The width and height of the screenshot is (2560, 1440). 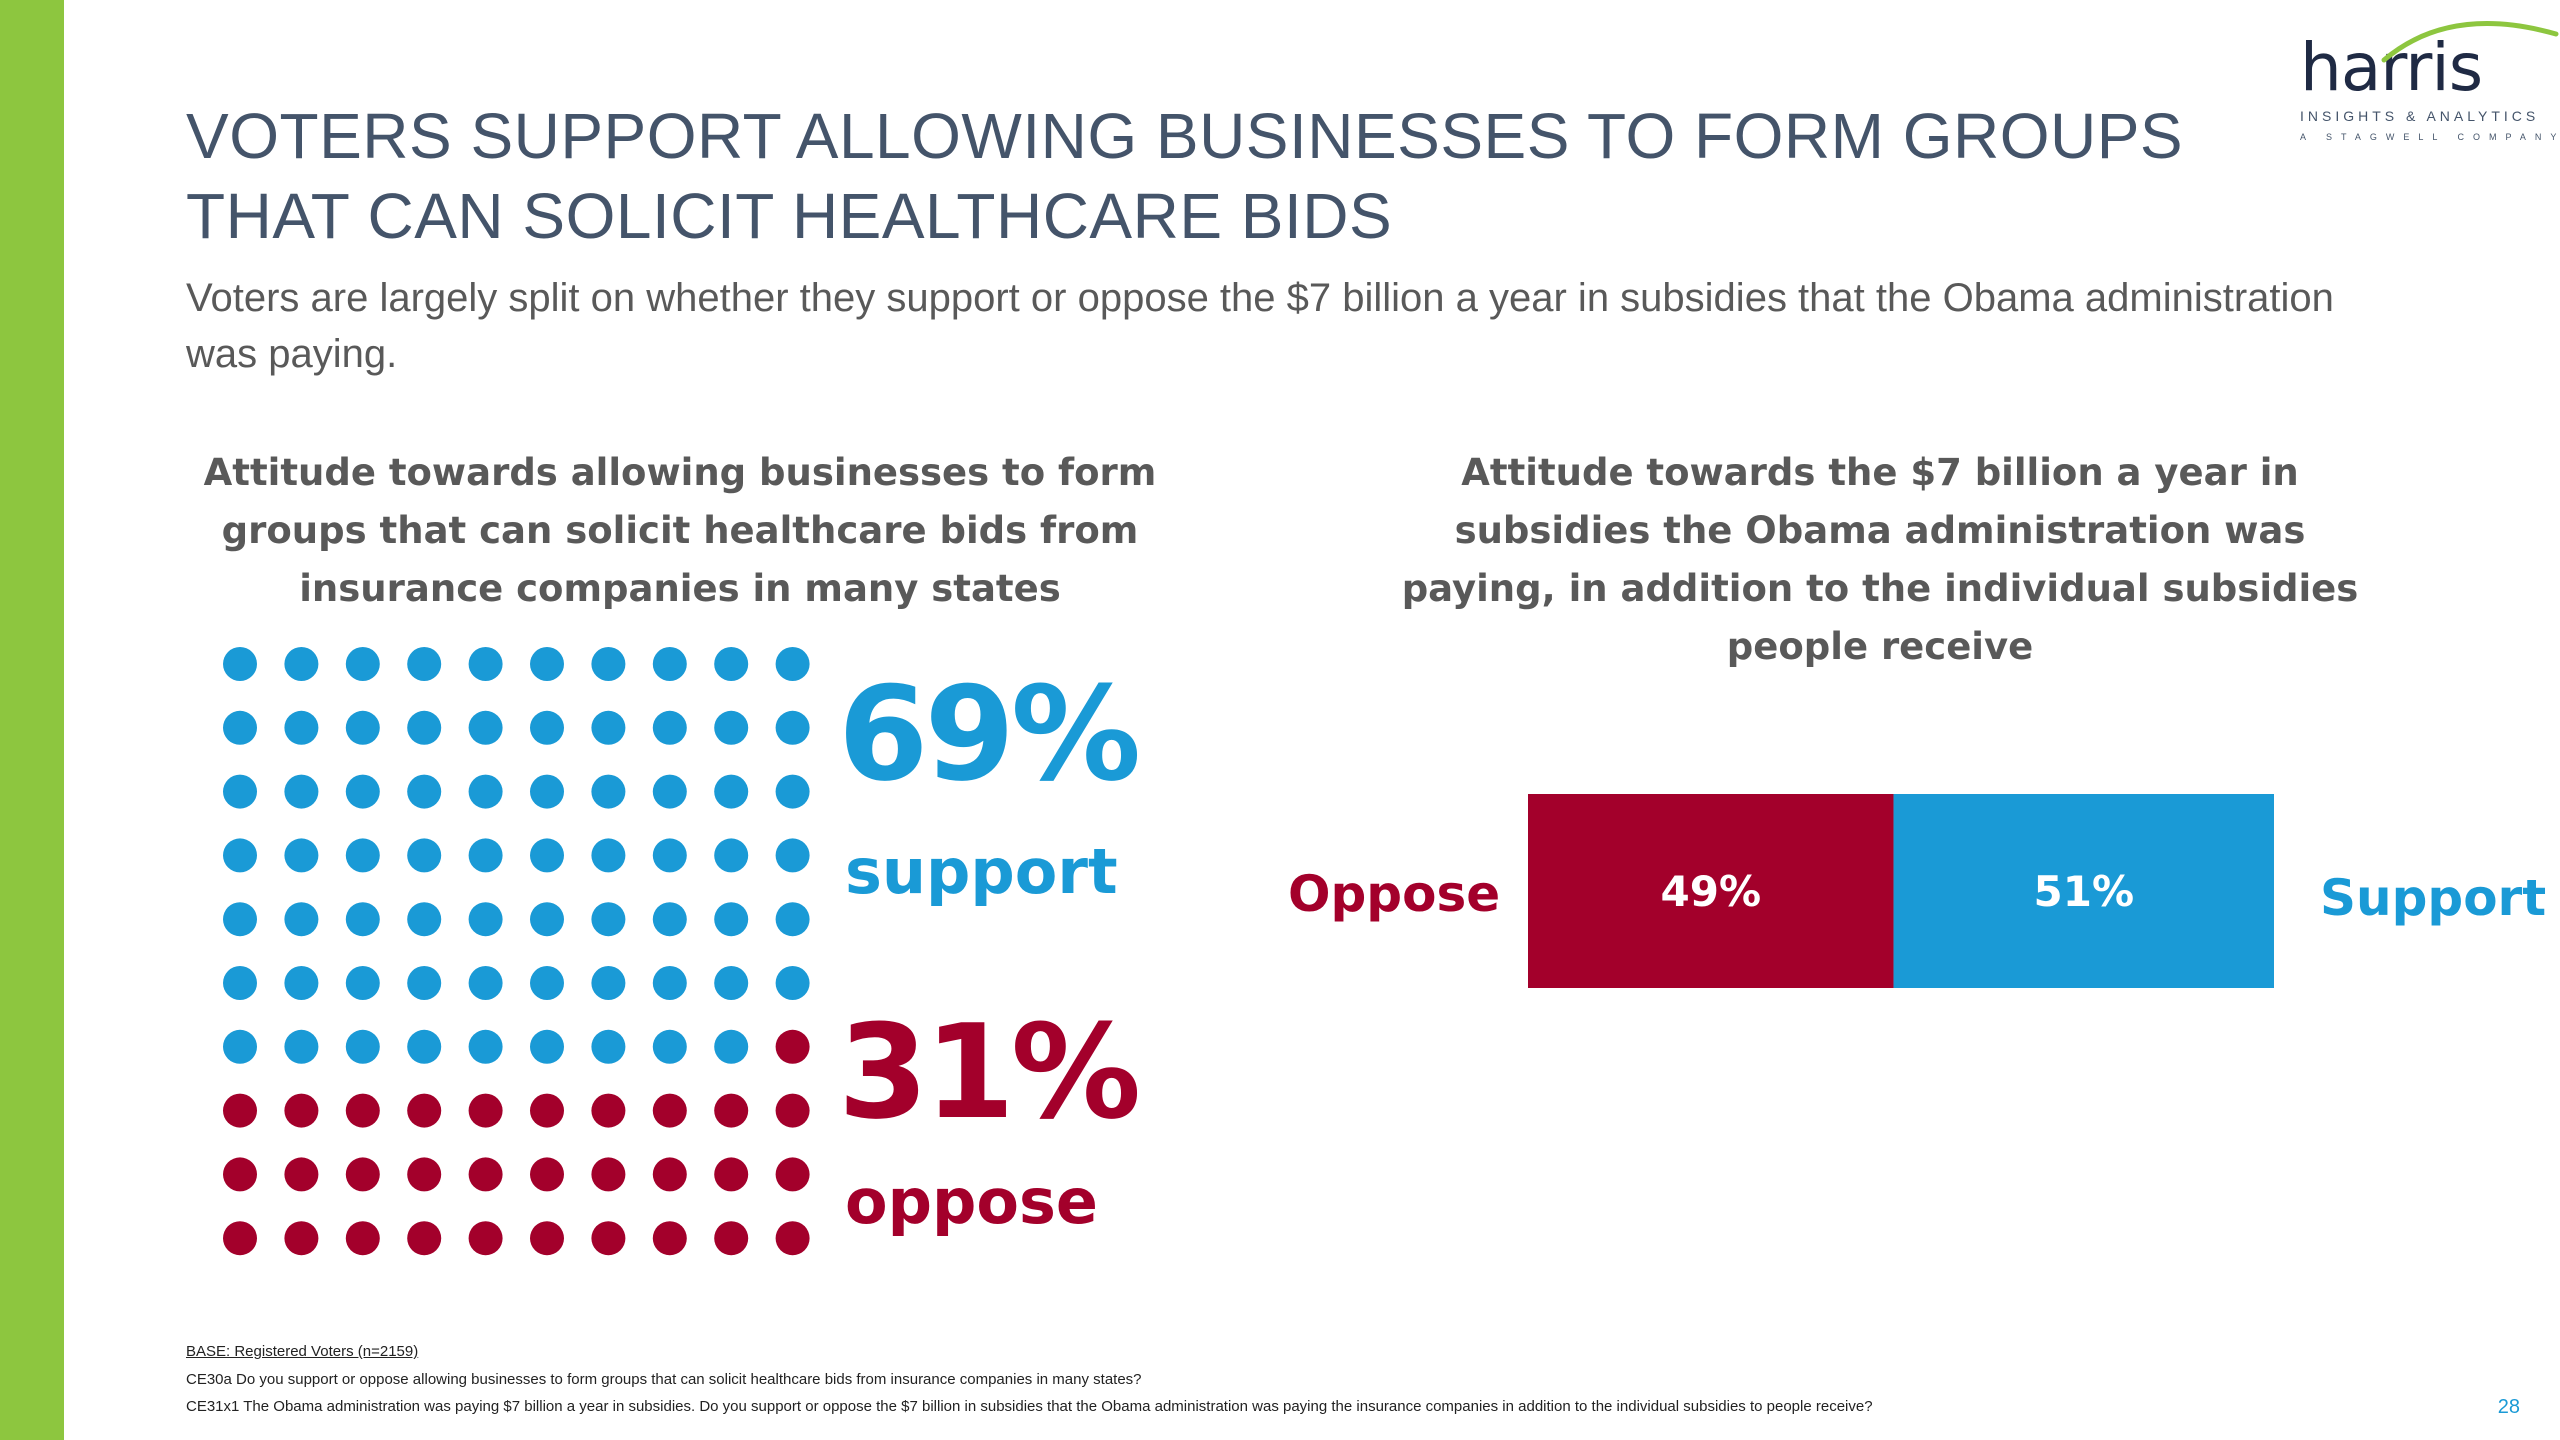 I want to click on support-label: support, so click(x=981, y=871).